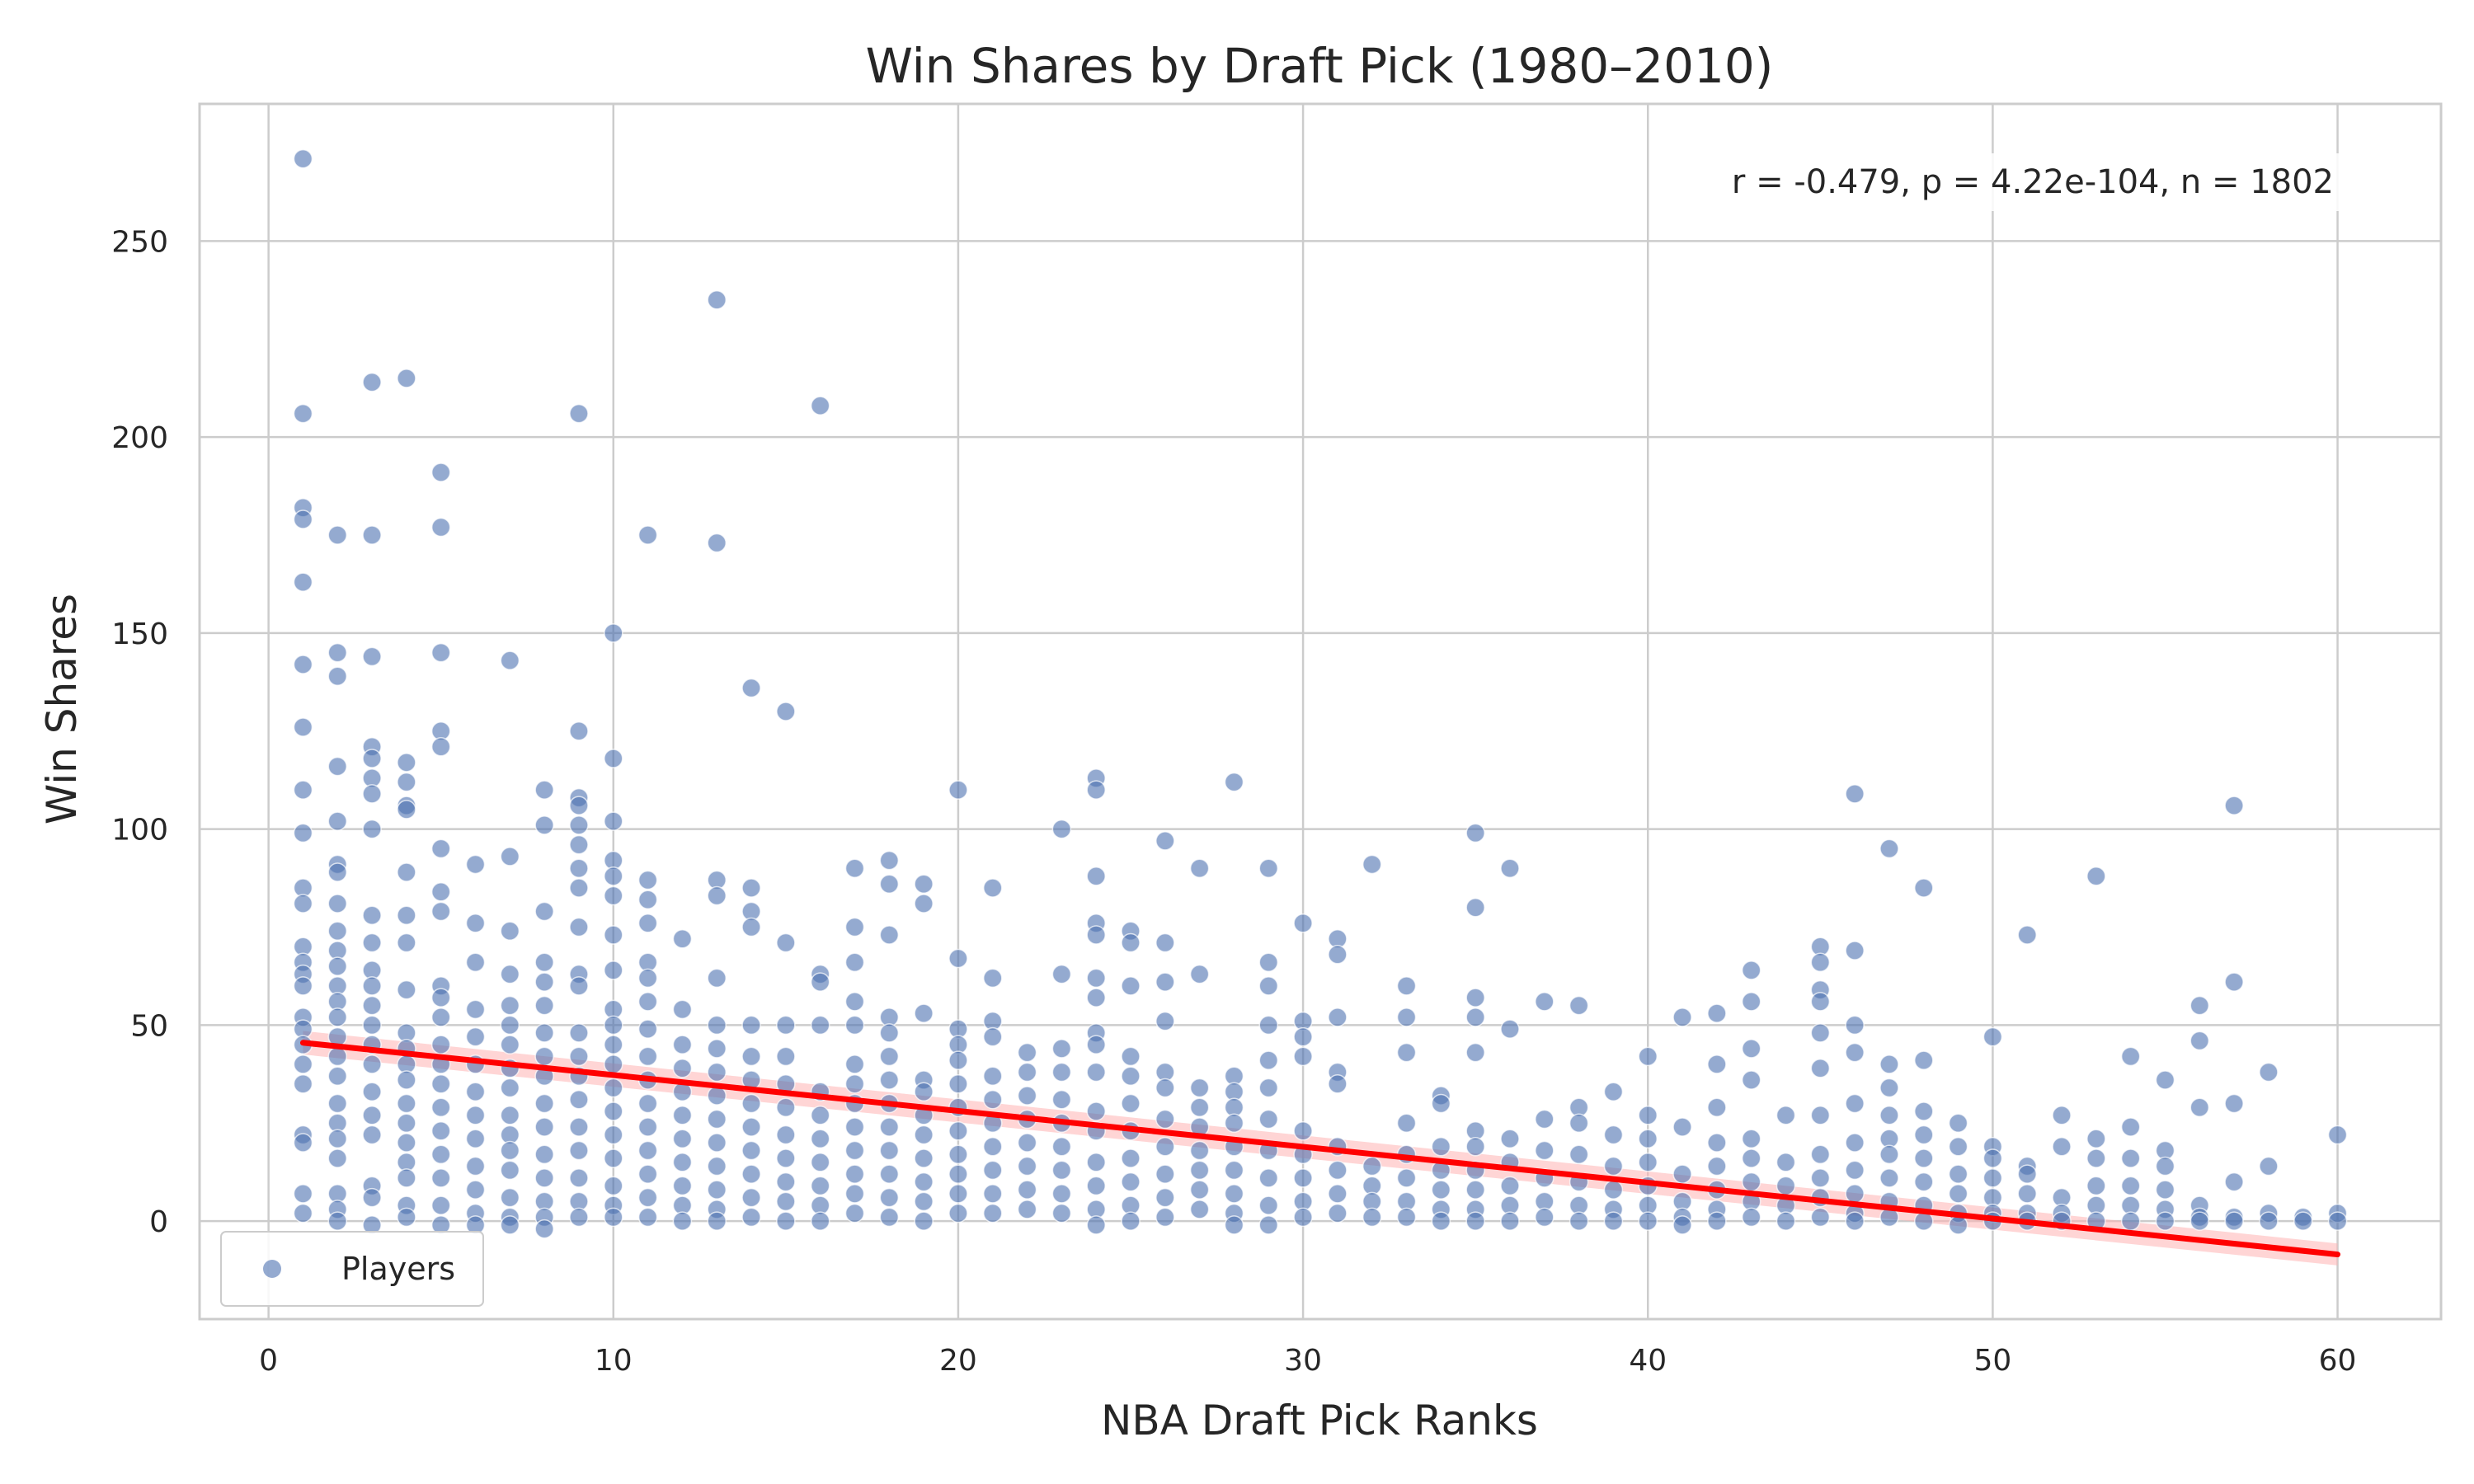  I want to click on y-tick-label: 100, so click(139, 831).